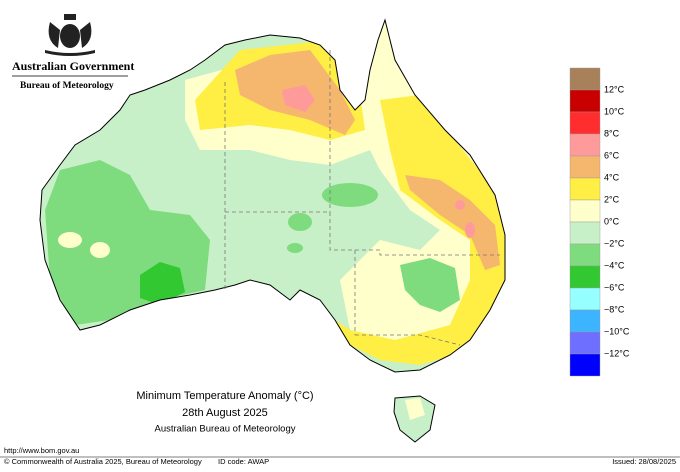 This screenshot has width=680, height=472. What do you see at coordinates (225, 413) in the screenshot?
I see `map-date: 28th August 2025` at bounding box center [225, 413].